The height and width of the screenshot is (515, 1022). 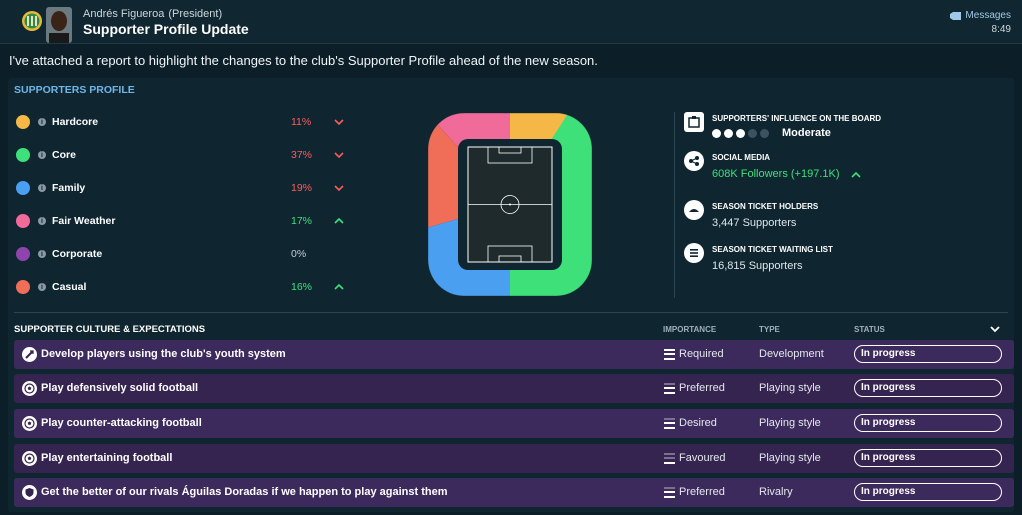 What do you see at coordinates (74, 90) in the screenshot?
I see `supporters-profile-title: SUPPORTERS PROFILE` at bounding box center [74, 90].